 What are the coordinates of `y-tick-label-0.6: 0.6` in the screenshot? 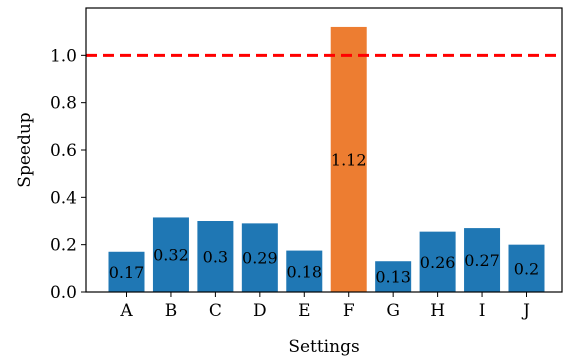 It's located at (63, 151).